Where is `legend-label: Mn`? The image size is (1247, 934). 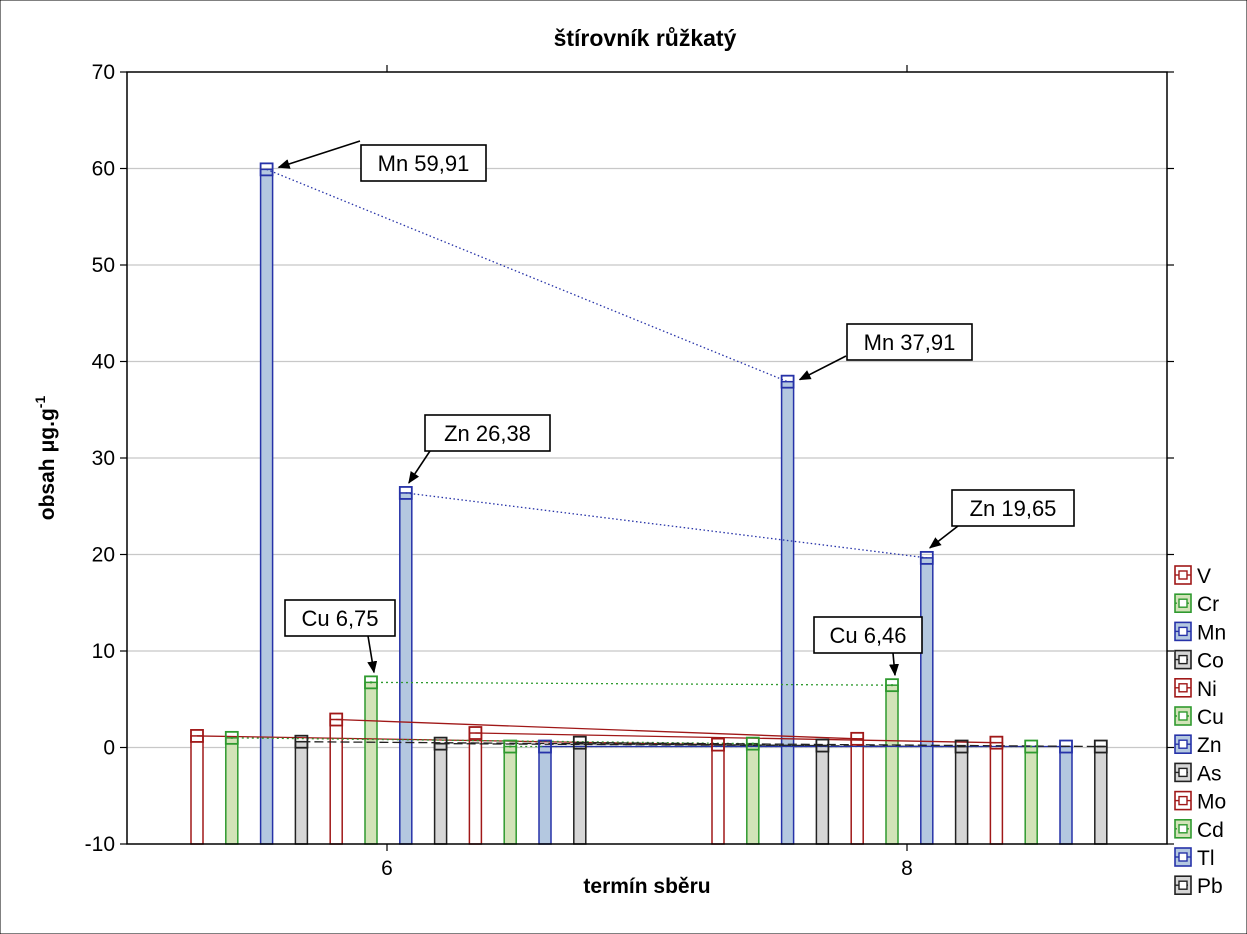 legend-label: Mn is located at coordinates (1211, 632).